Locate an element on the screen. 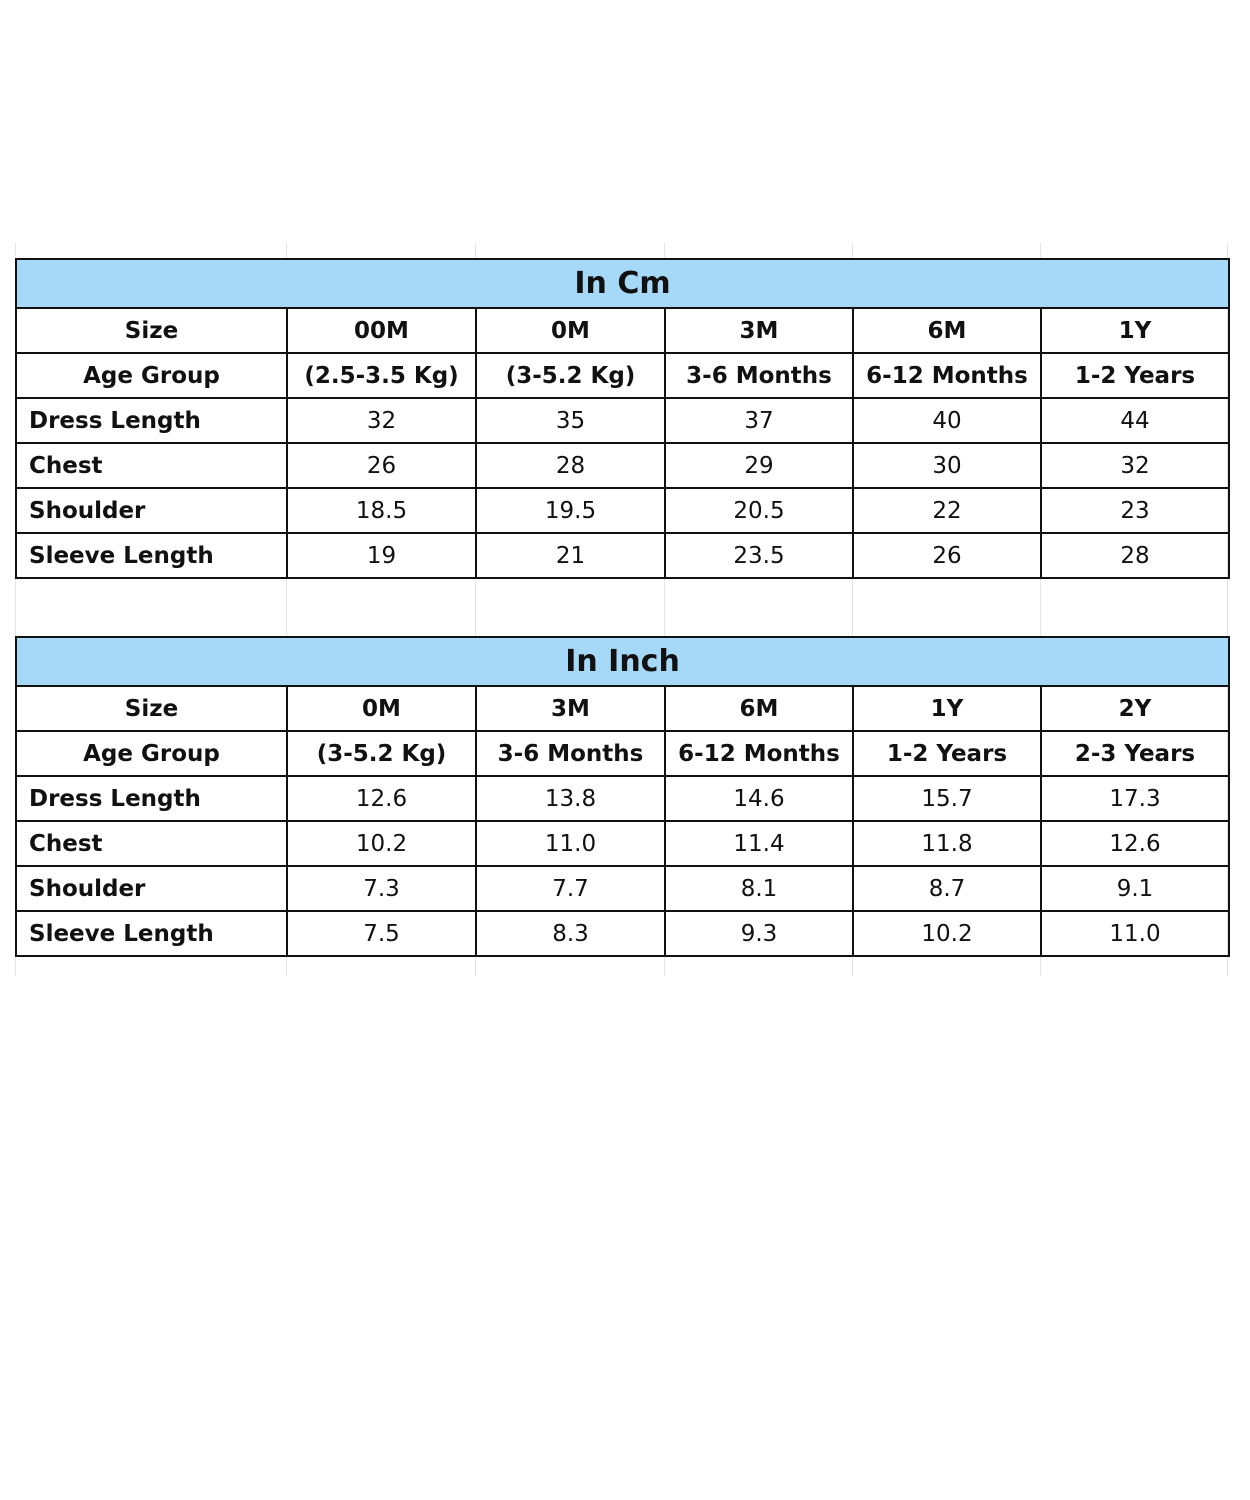 Image resolution: width=1250 pixels, height=1500 pixels. measurement-value: 44 is located at coordinates (1135, 420).